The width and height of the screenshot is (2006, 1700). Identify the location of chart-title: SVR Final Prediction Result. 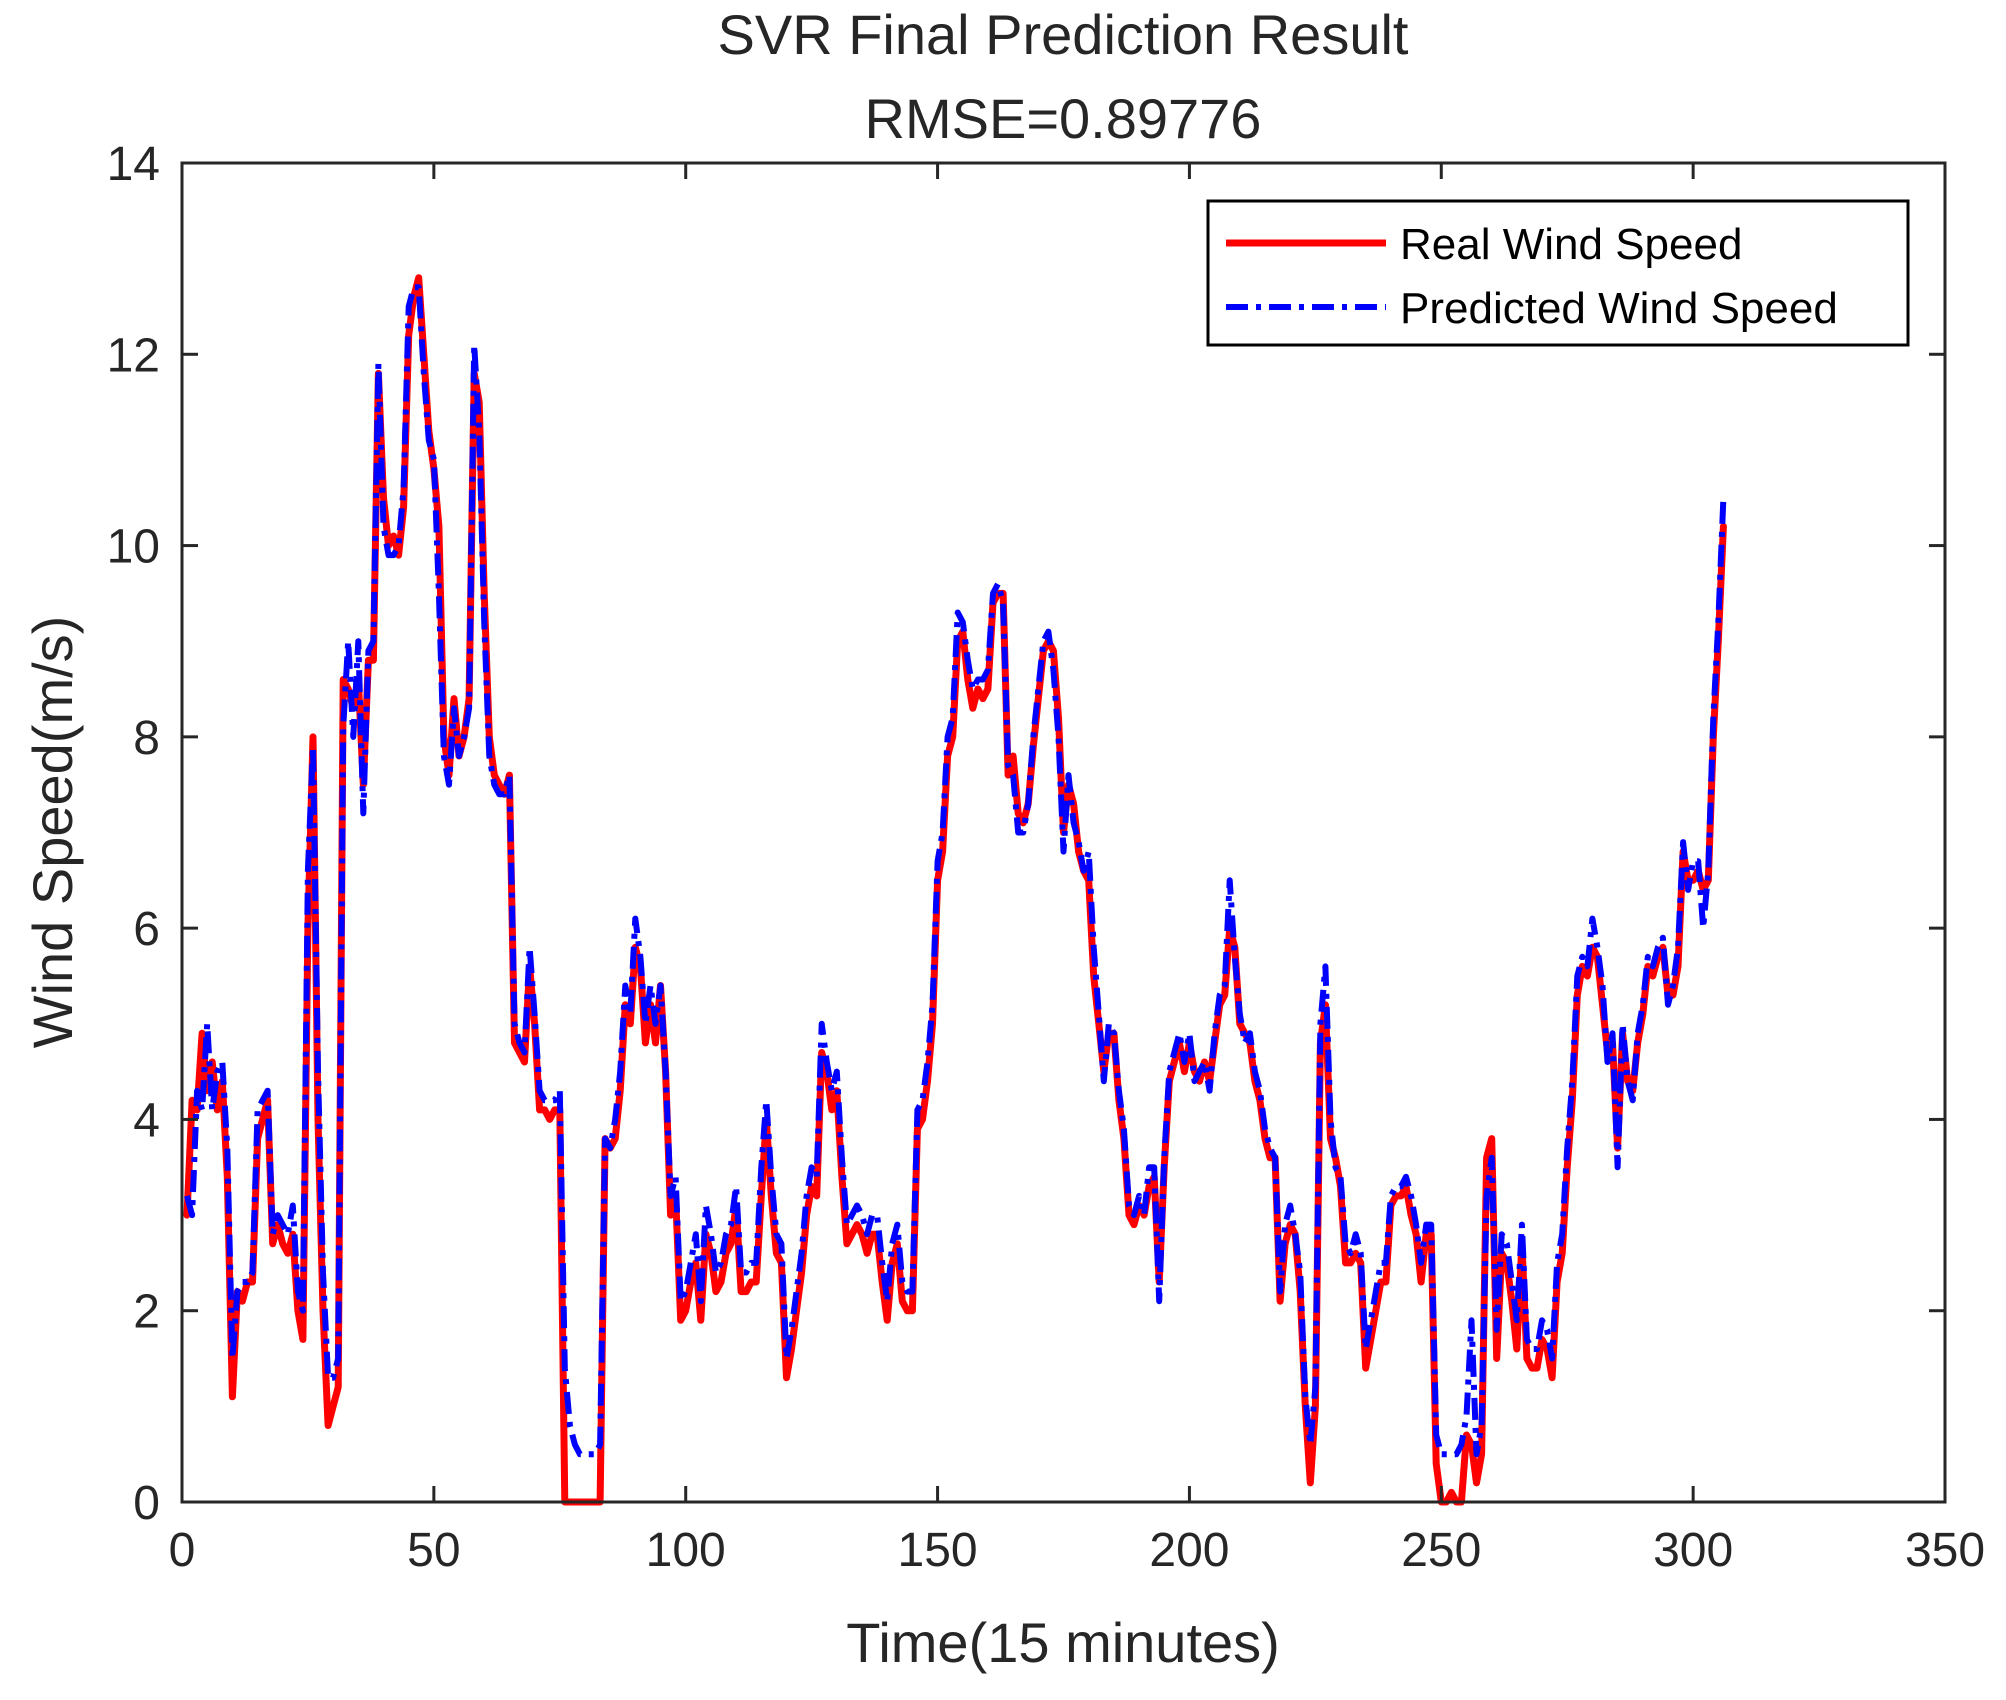
(1063, 34).